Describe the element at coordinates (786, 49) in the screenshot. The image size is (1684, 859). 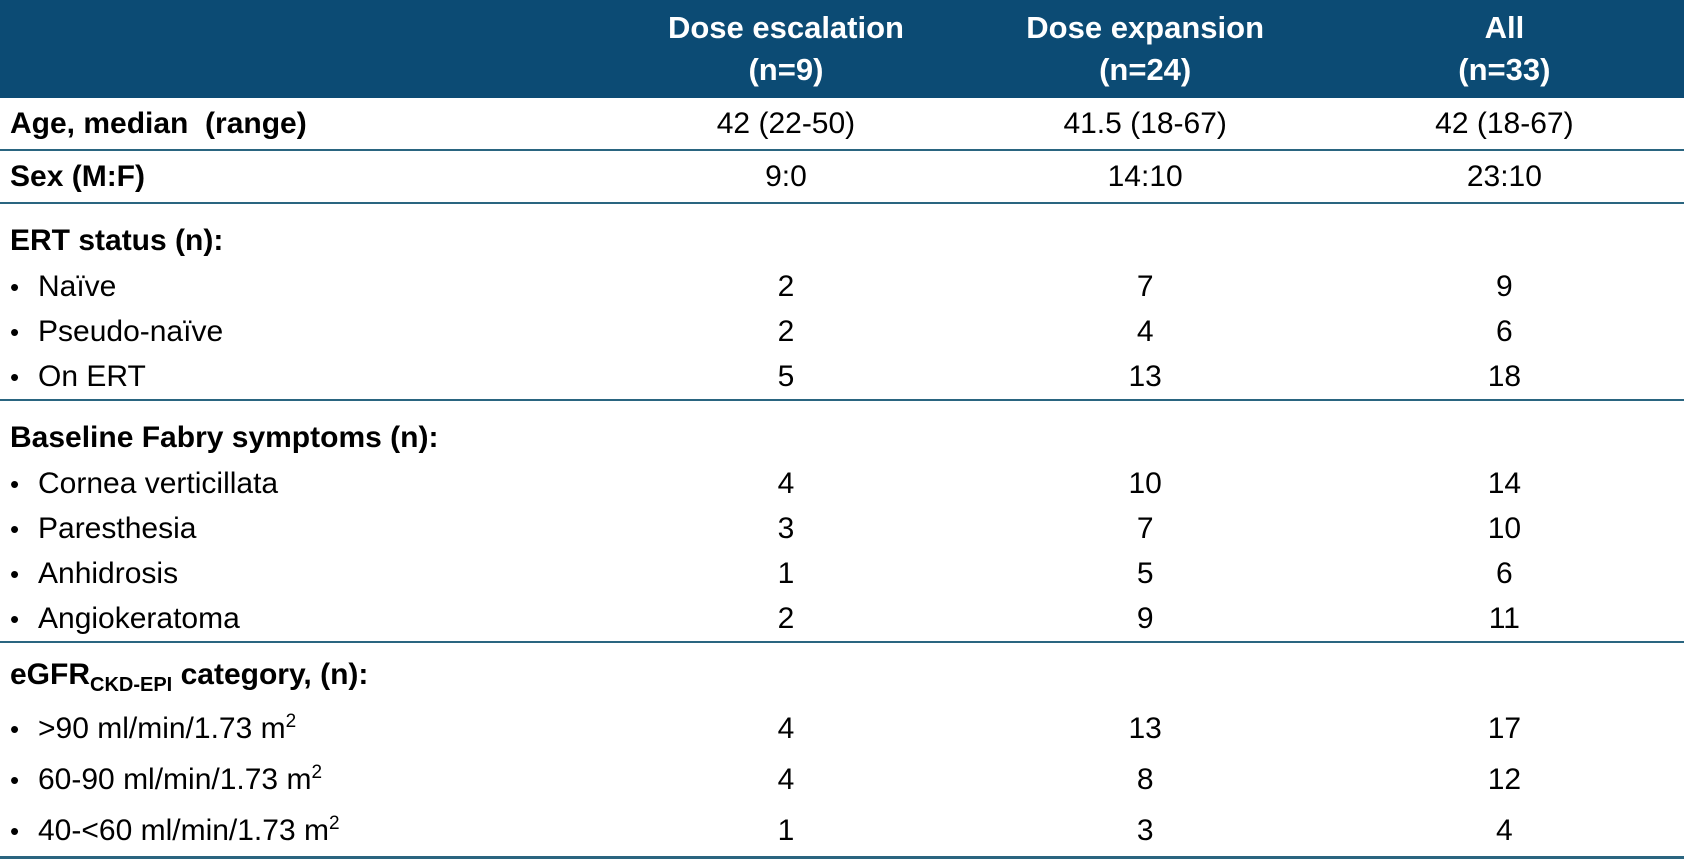
I see `column-header-dose-escalation: Dose escalation (n=9)` at that location.